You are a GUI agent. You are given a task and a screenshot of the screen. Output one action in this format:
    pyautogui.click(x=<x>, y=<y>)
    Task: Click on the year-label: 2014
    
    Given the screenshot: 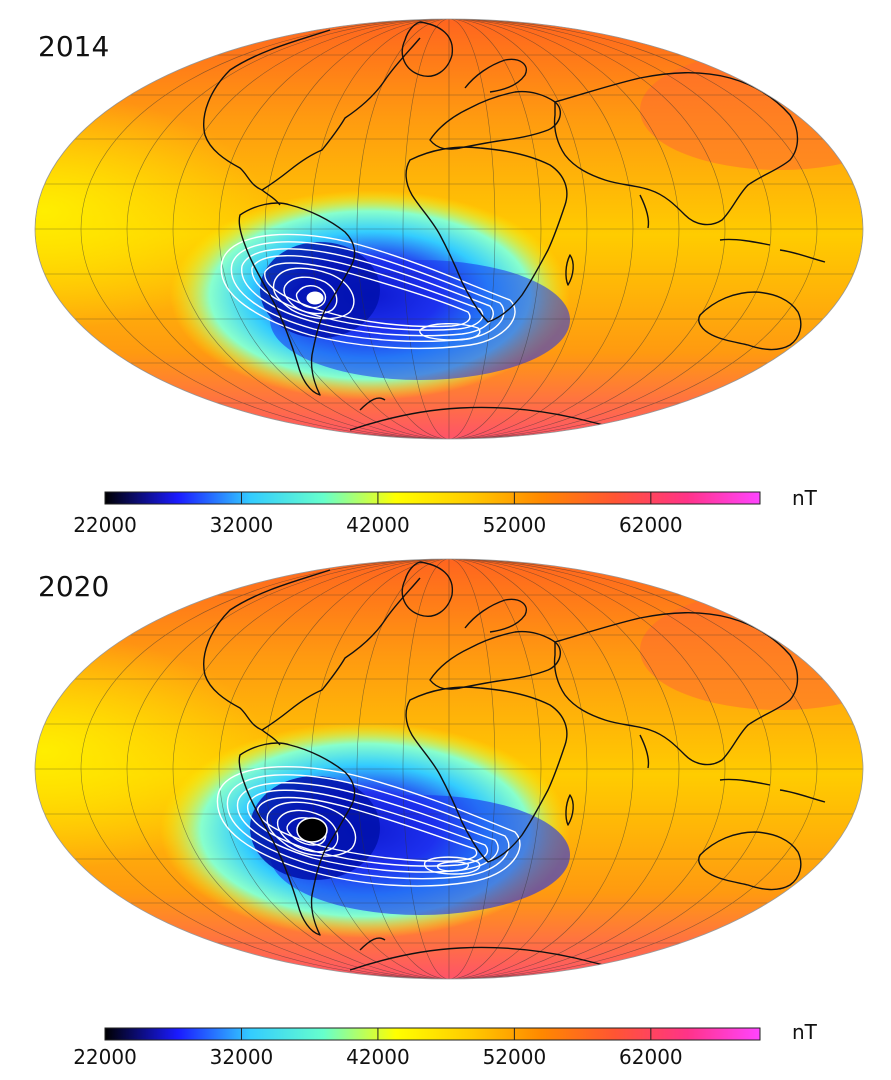 What is the action you would take?
    pyautogui.click(x=74, y=46)
    